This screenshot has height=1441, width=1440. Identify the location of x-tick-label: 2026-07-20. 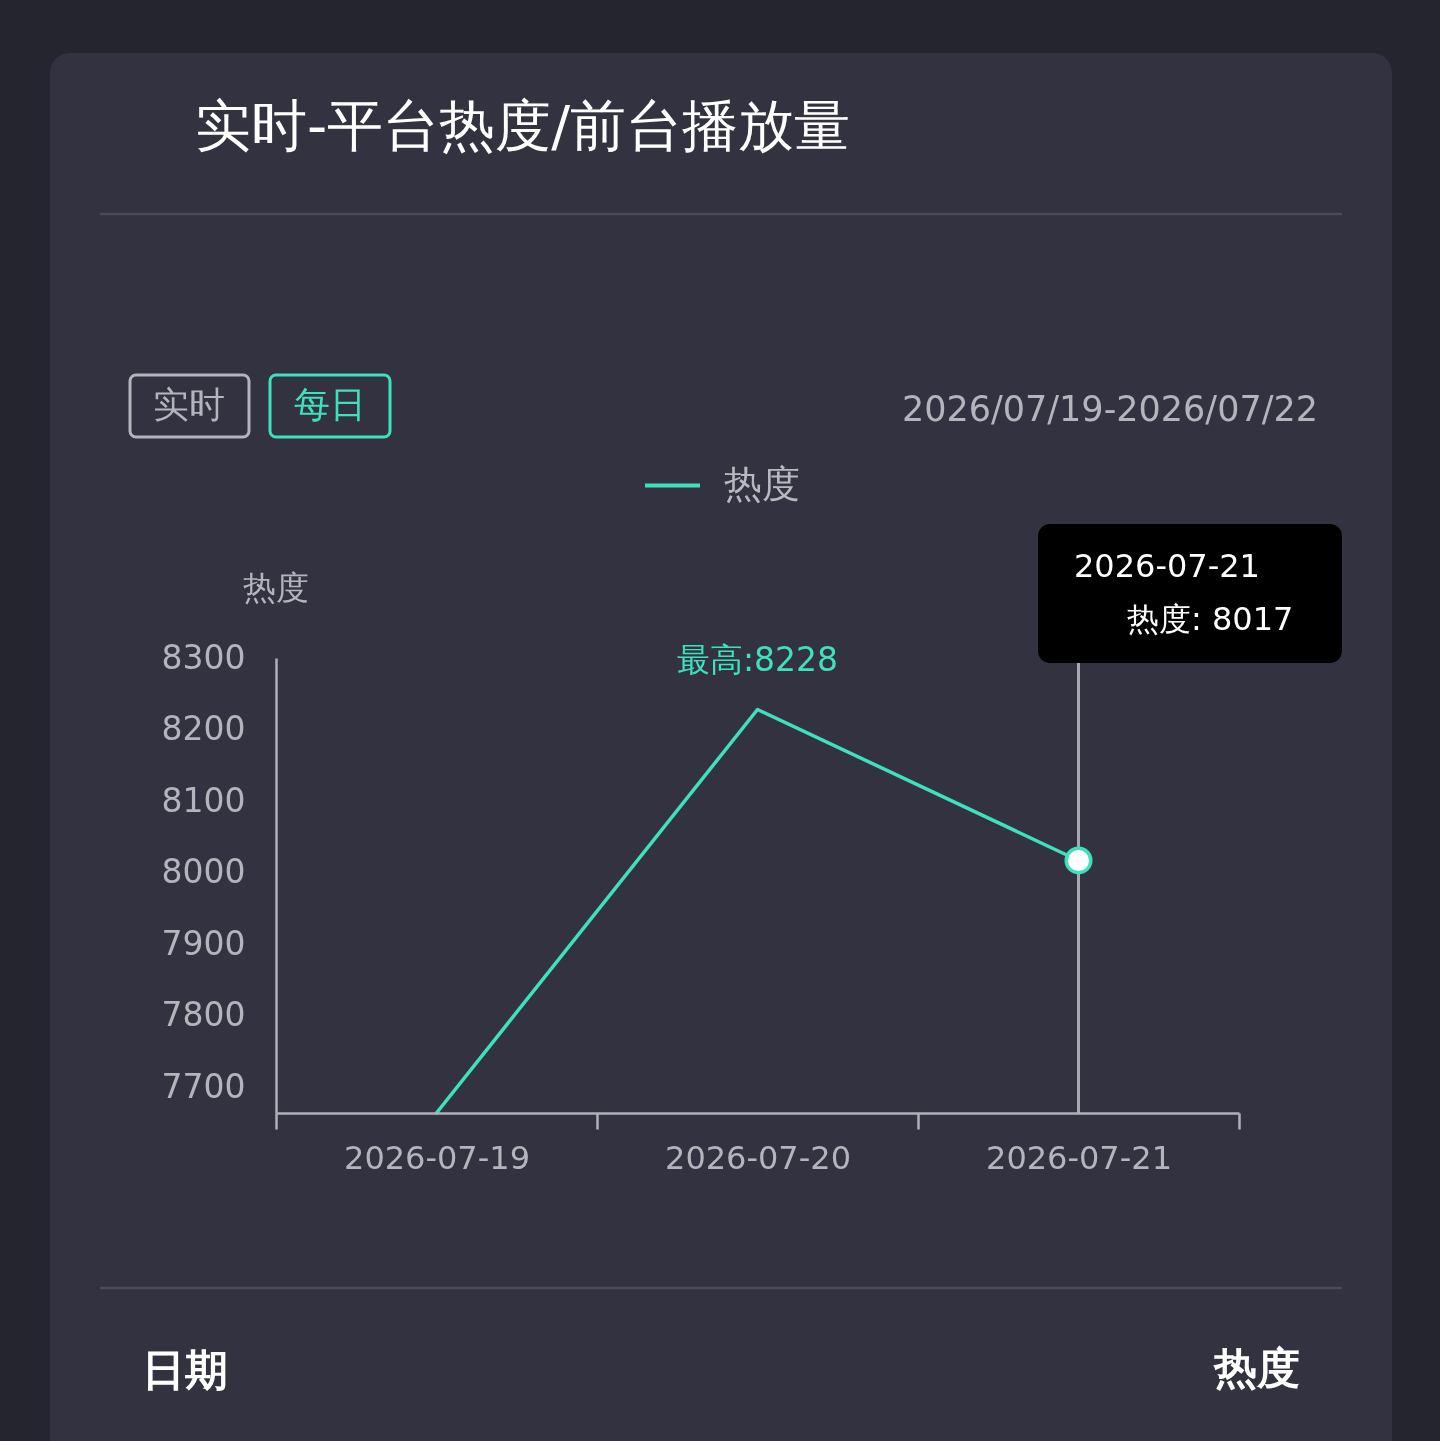
(758, 1157).